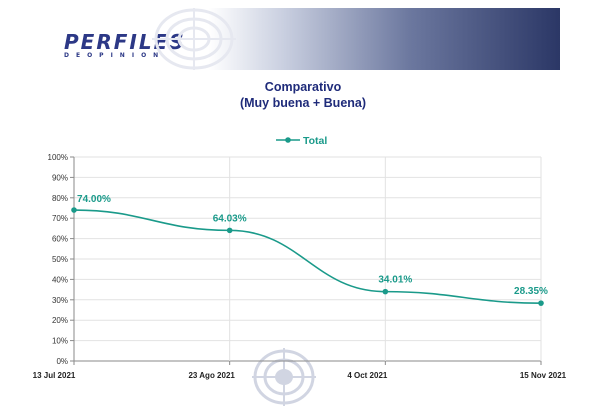  What do you see at coordinates (230, 218) in the screenshot?
I see `data-label: 64.03%` at bounding box center [230, 218].